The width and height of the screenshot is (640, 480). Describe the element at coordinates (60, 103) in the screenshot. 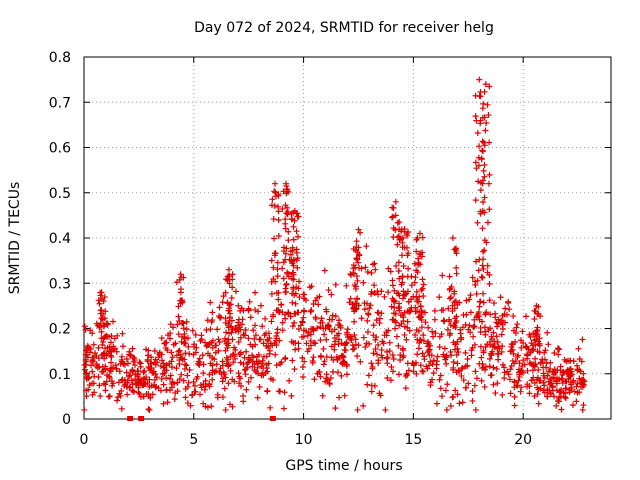

I see `y-tick-label: 0.7` at that location.